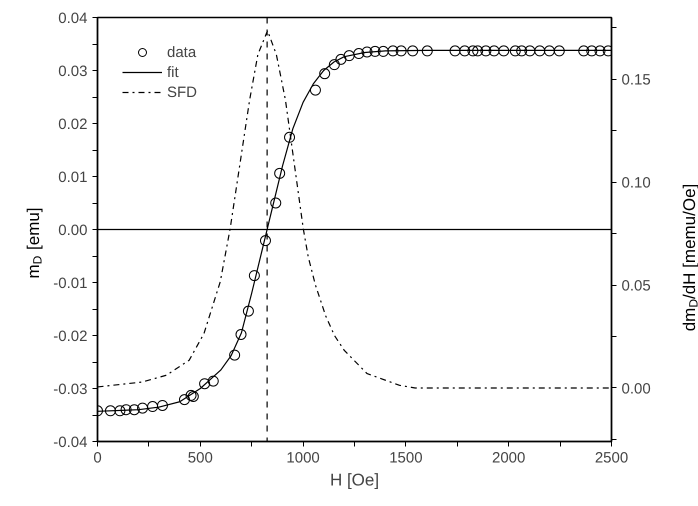  Describe the element at coordinates (182, 92) in the screenshot. I see `legend-label: SFD` at that location.